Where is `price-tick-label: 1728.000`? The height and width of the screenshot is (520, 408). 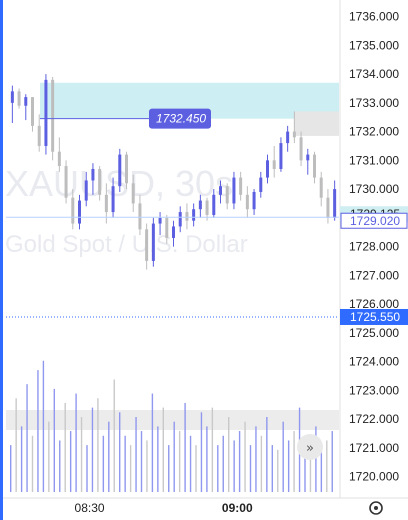
price-tick-label: 1728.000 is located at coordinates (374, 247).